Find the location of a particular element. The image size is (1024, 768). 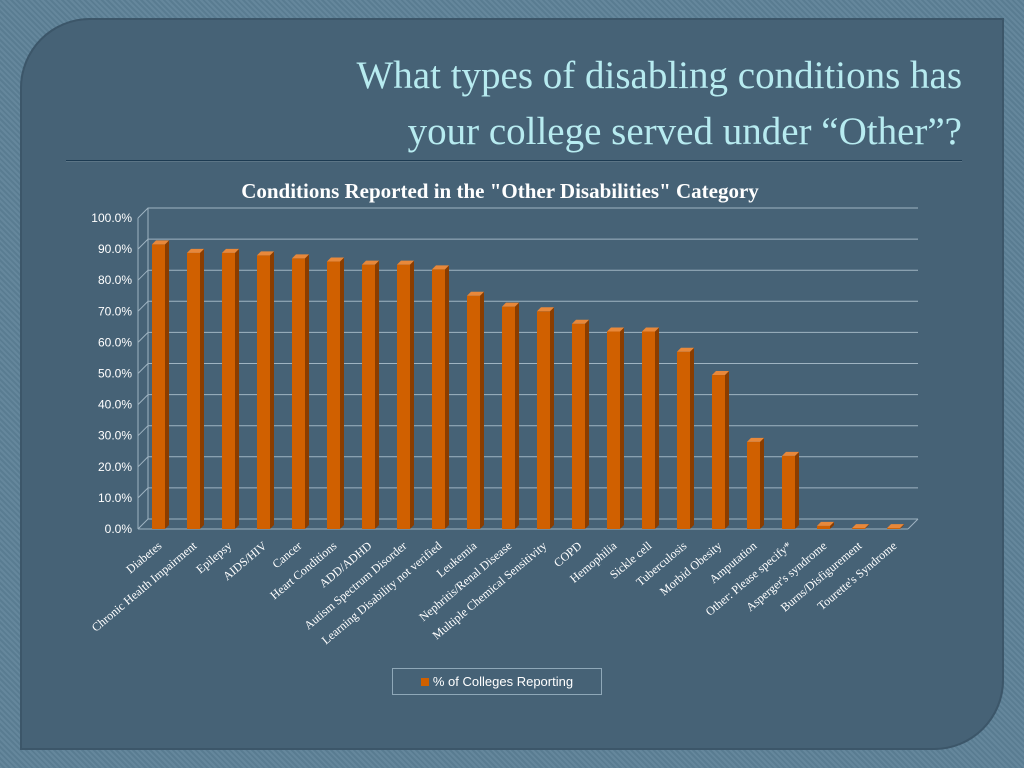

y-tick-label: 100.0% is located at coordinates (111, 218).